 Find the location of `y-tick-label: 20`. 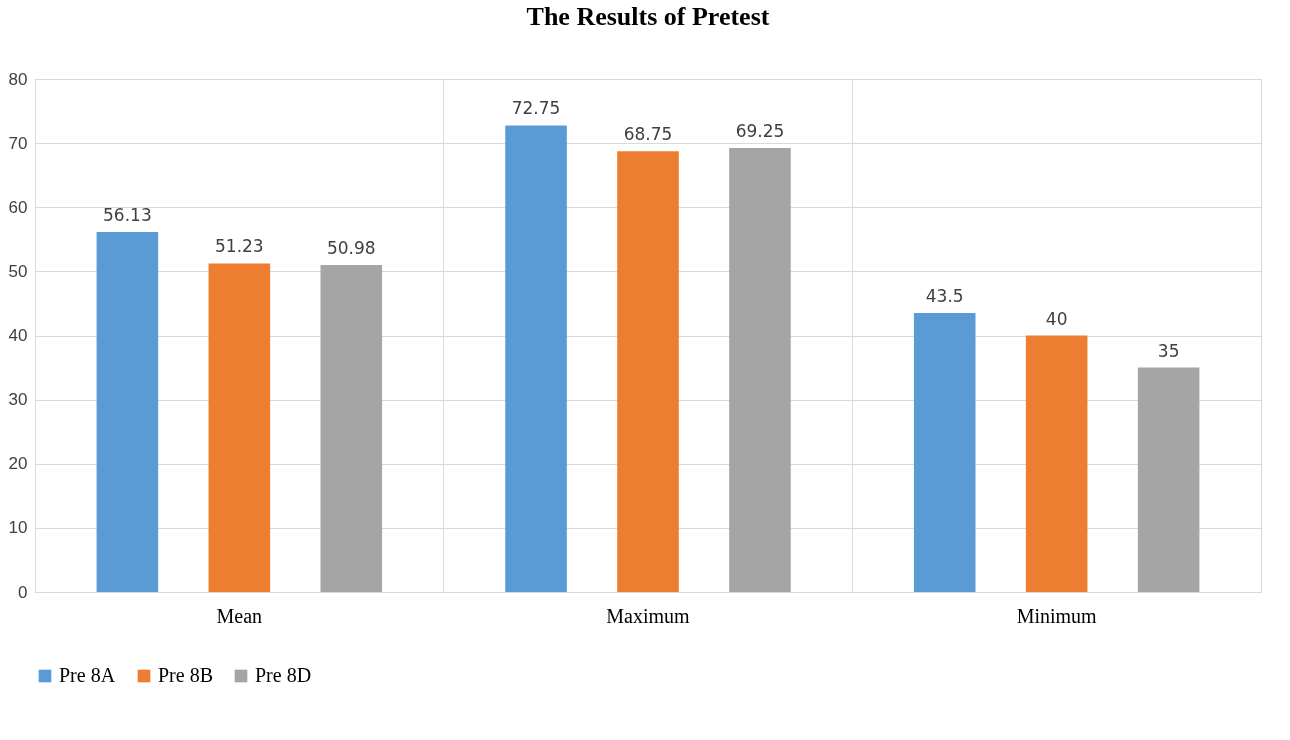

y-tick-label: 20 is located at coordinates (18, 464).